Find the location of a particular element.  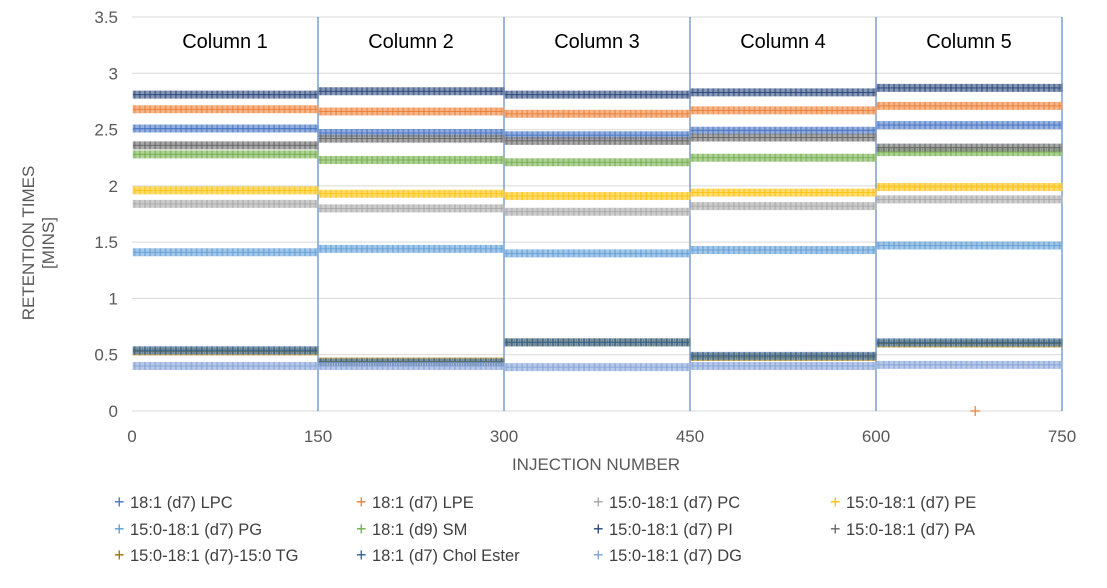

outlier-point is located at coordinates (975, 411).